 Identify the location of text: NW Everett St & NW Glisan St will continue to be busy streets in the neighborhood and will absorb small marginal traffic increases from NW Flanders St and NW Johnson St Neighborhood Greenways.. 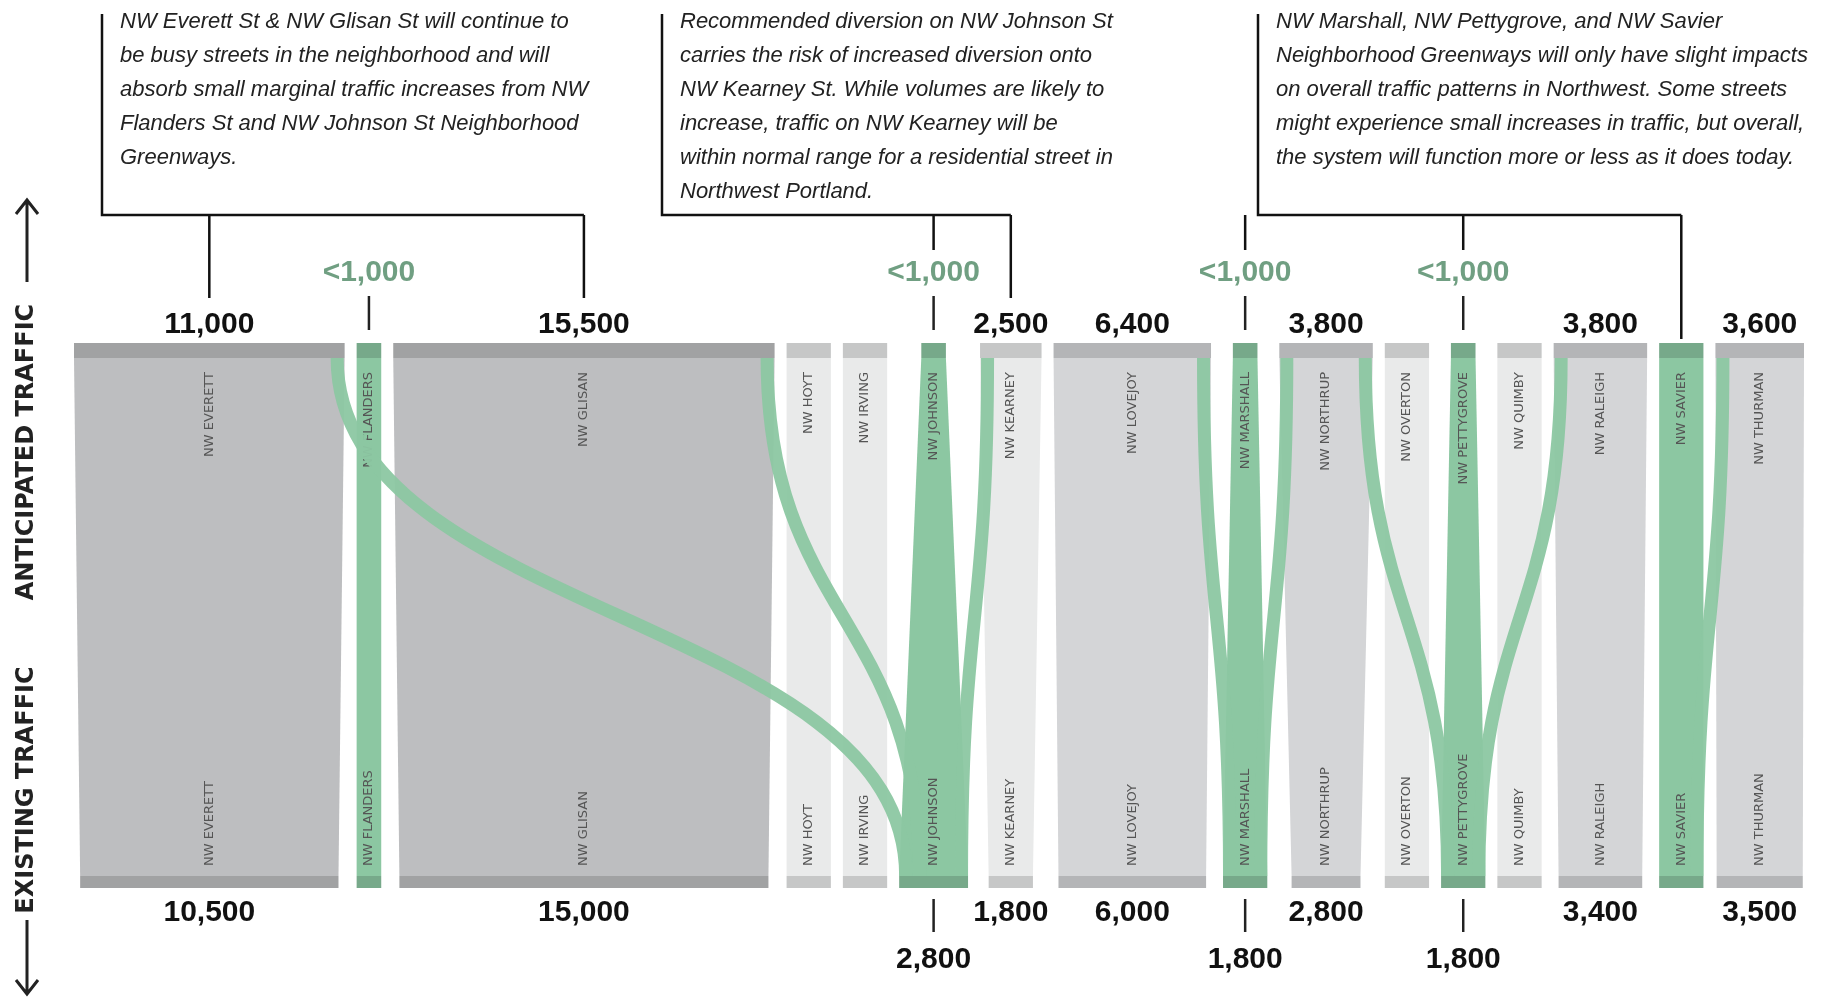
(355, 89).